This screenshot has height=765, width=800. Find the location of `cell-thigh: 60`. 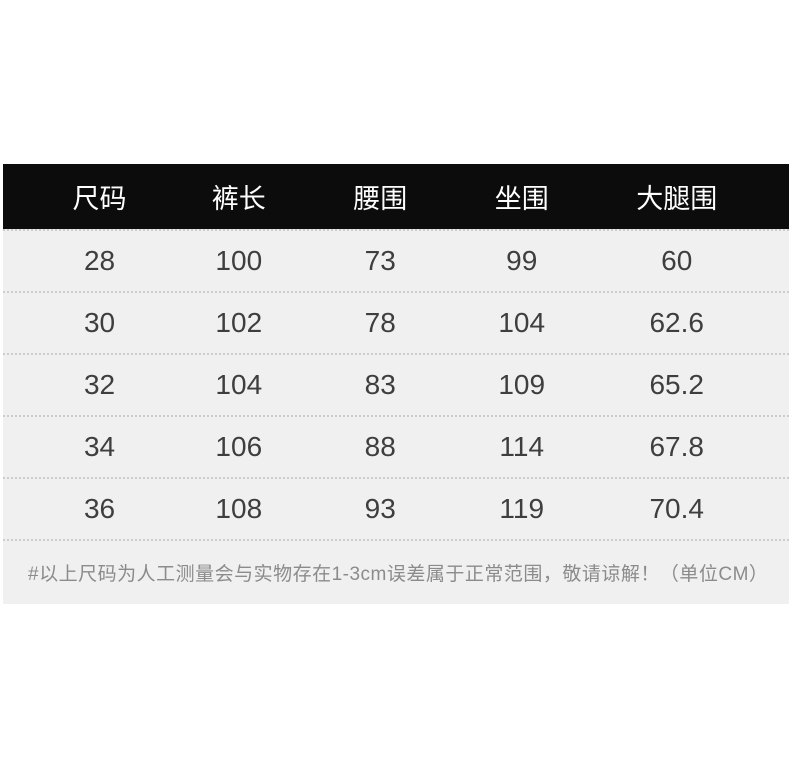

cell-thigh: 60 is located at coordinates (677, 260).